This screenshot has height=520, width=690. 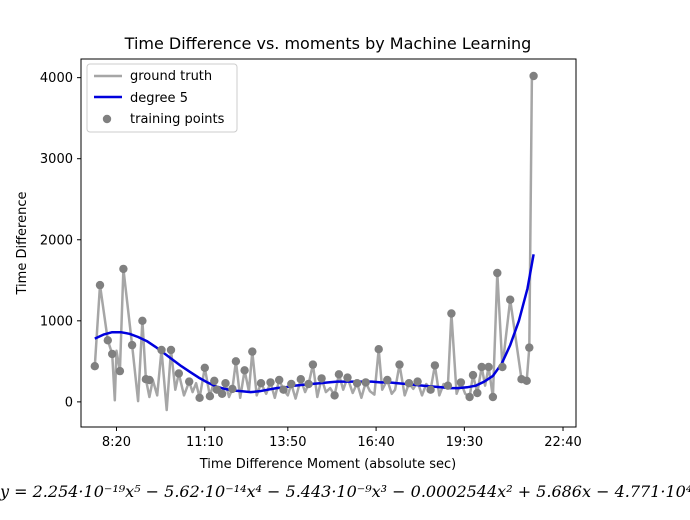 What do you see at coordinates (107, 119) in the screenshot?
I see `legend-swatch-training-points` at bounding box center [107, 119].